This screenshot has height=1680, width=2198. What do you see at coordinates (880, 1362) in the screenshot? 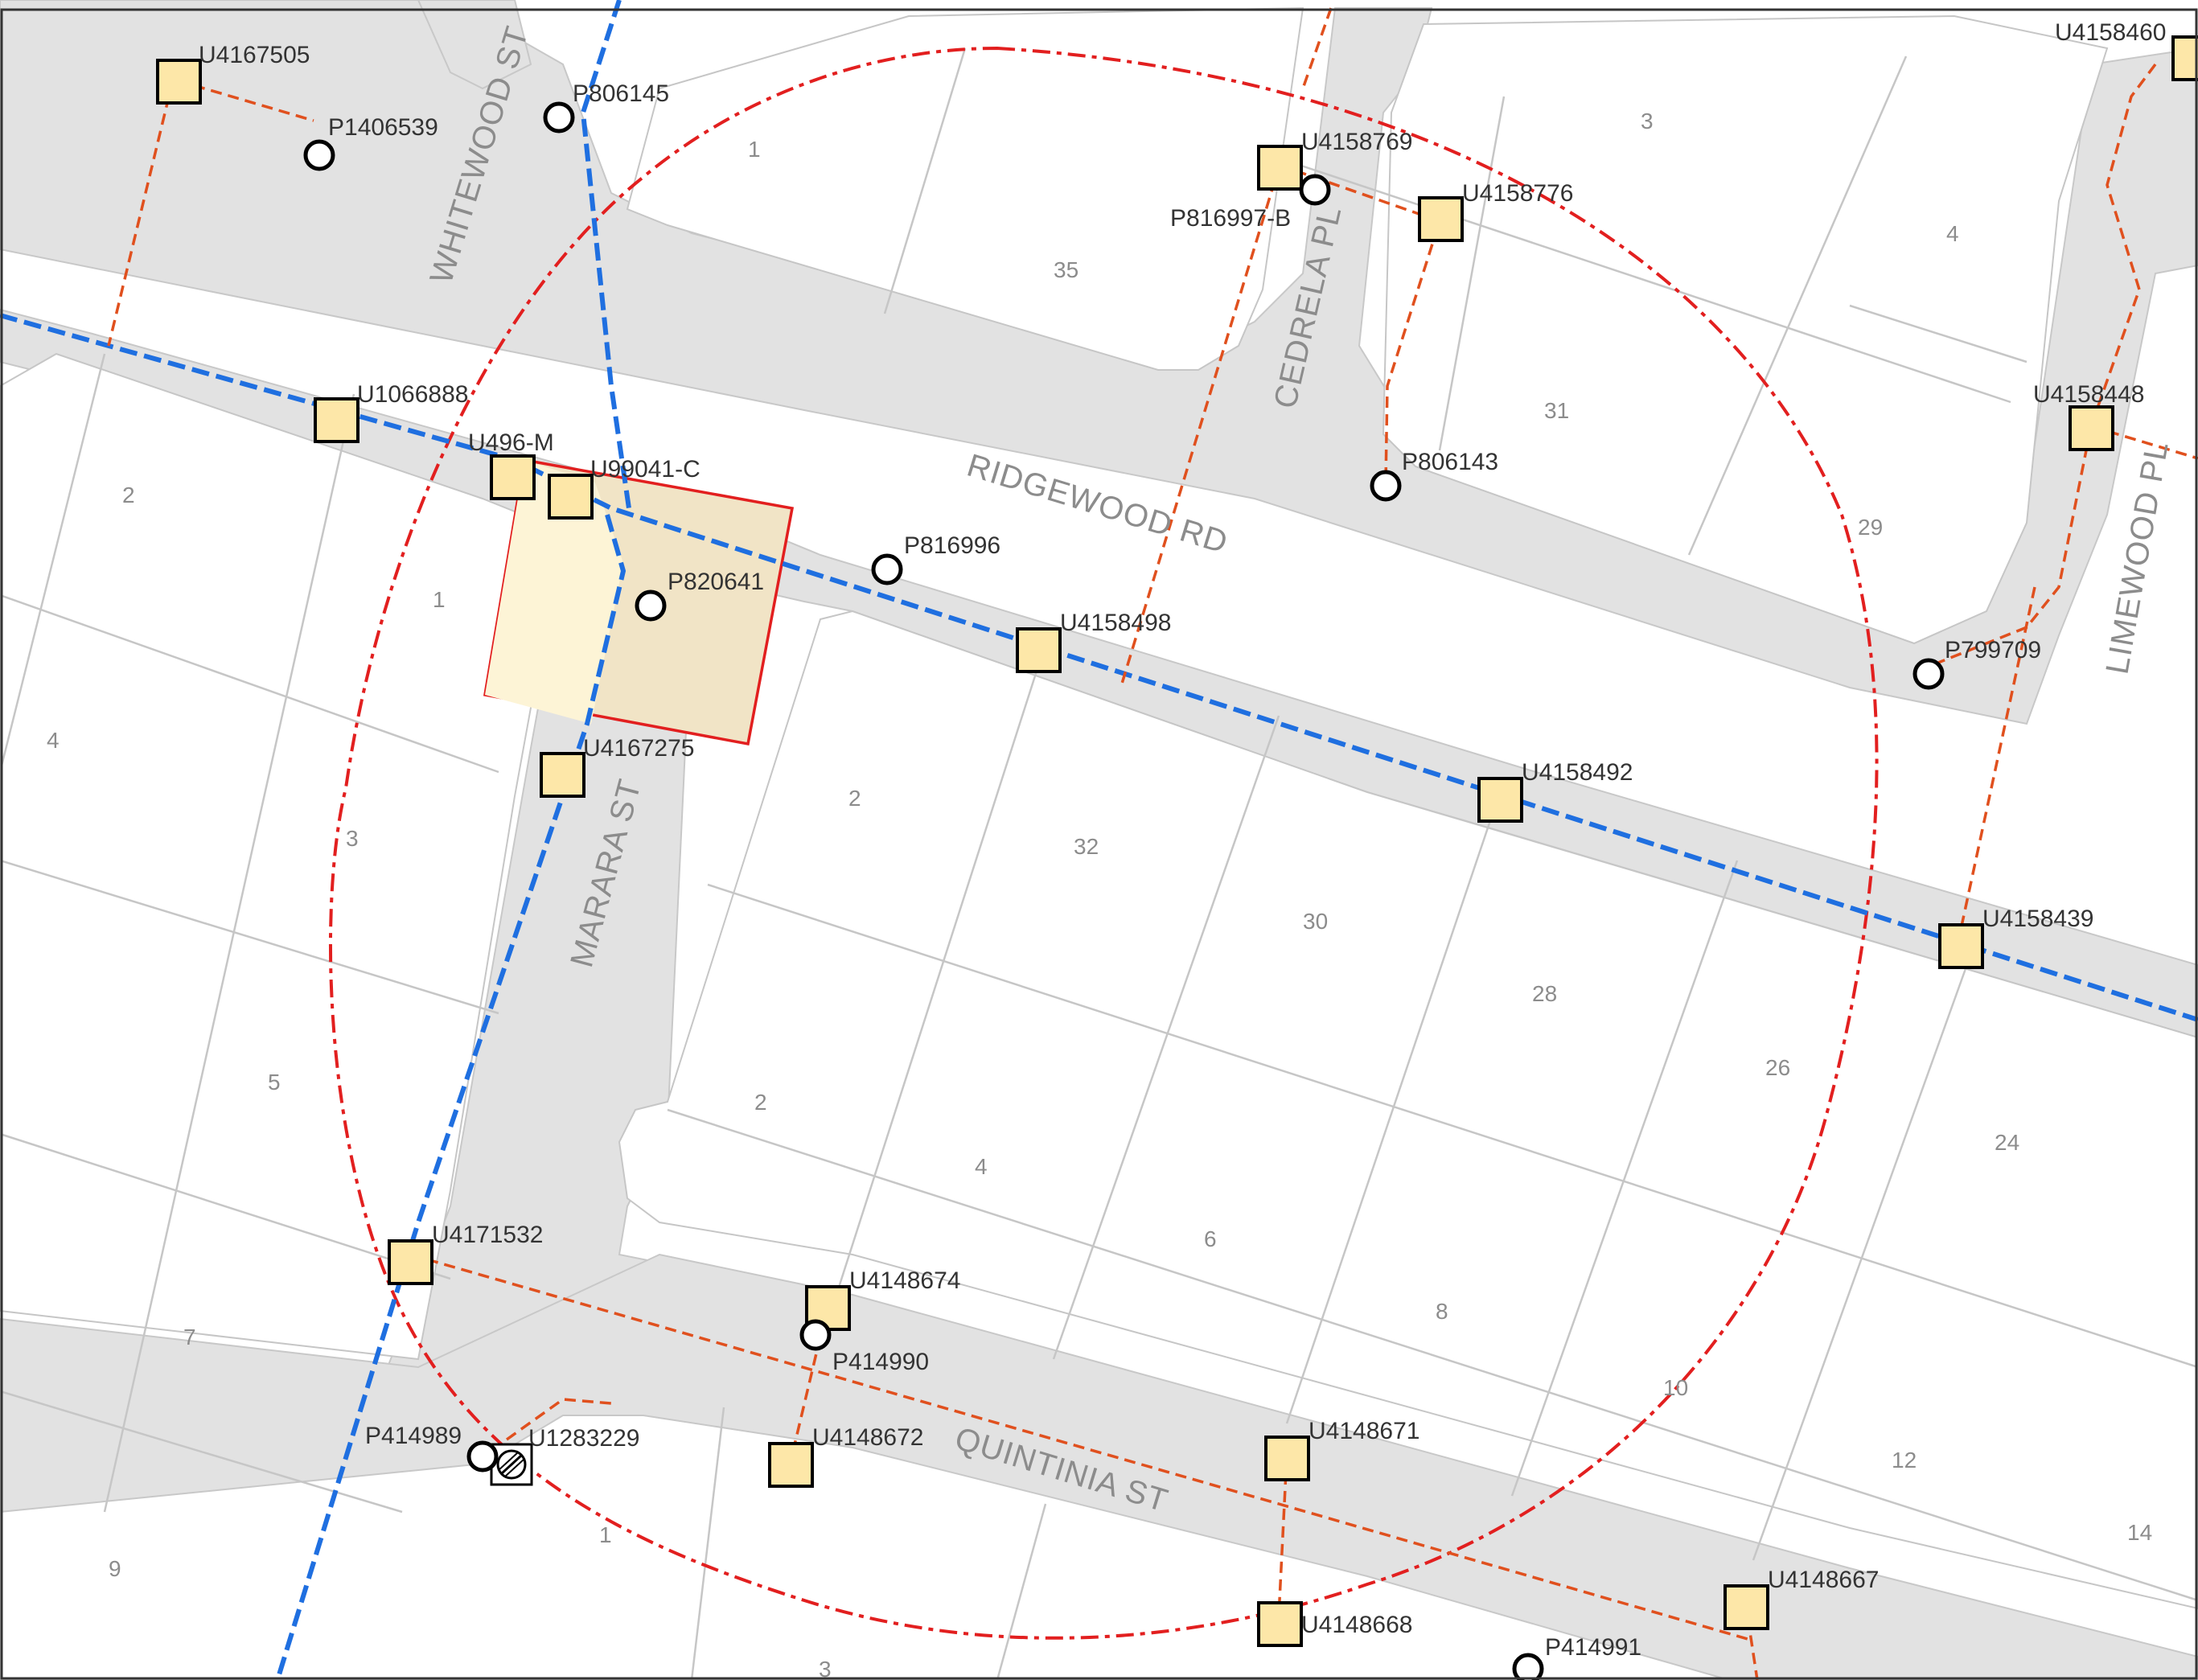
I see `point-label: P414990` at bounding box center [880, 1362].